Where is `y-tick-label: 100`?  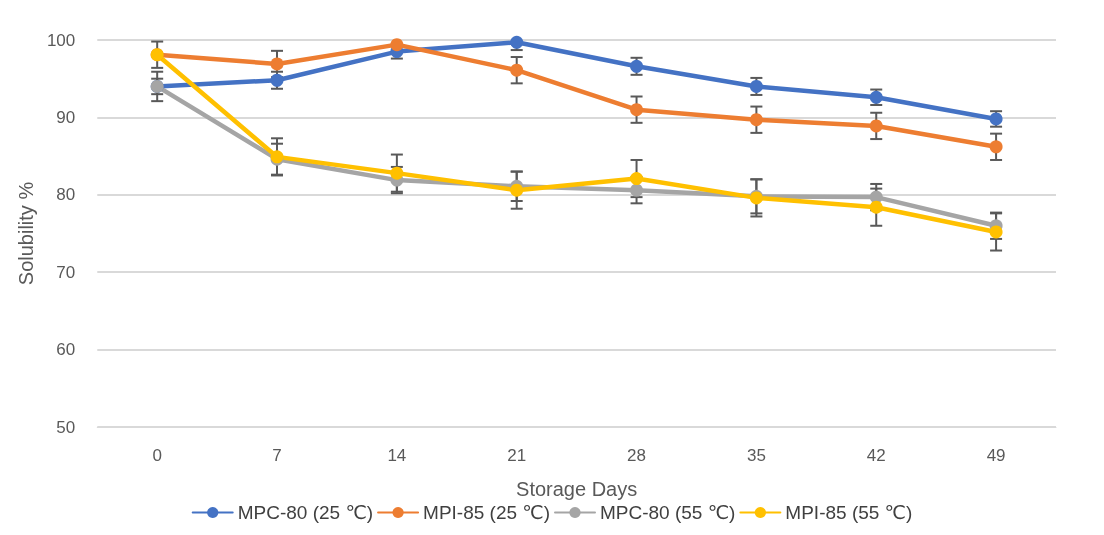
y-tick-label: 100 is located at coordinates (61, 40).